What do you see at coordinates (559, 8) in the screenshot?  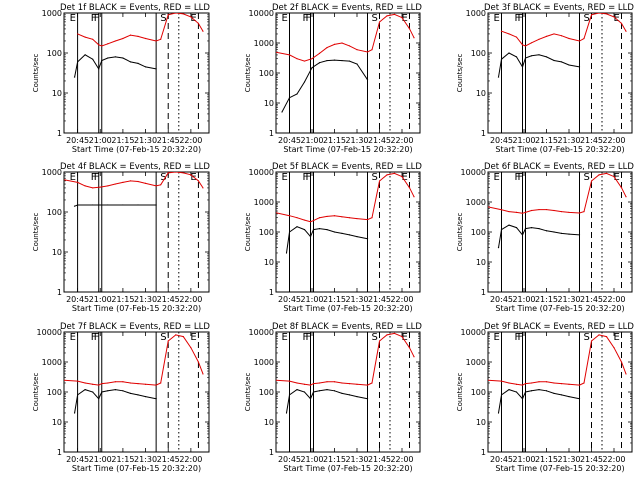 I see `panel-title: Det 3f BLACK = Events, RED = LLD` at bounding box center [559, 8].